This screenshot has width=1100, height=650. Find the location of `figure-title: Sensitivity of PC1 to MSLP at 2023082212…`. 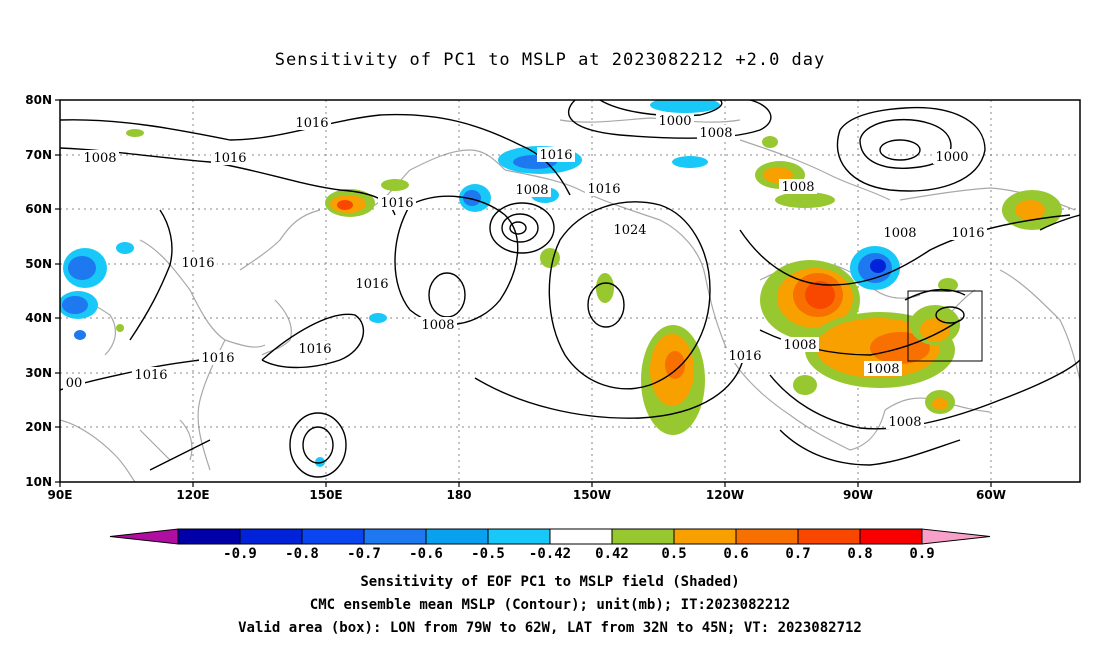

figure-title: Sensitivity of PC1 to MSLP at 2023082212… is located at coordinates (550, 60).